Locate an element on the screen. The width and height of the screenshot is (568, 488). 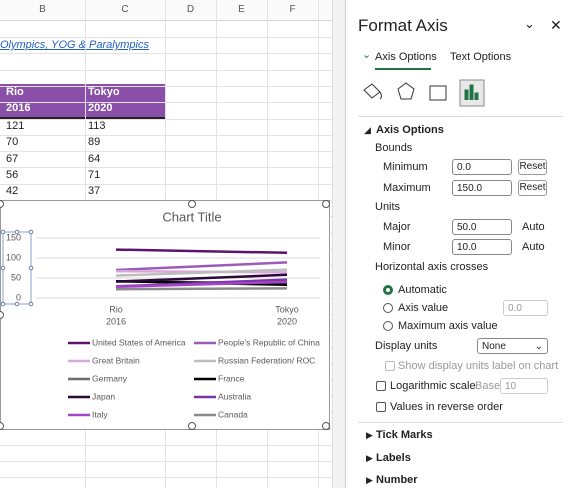
table-cell: 56 is located at coordinates (12, 174).